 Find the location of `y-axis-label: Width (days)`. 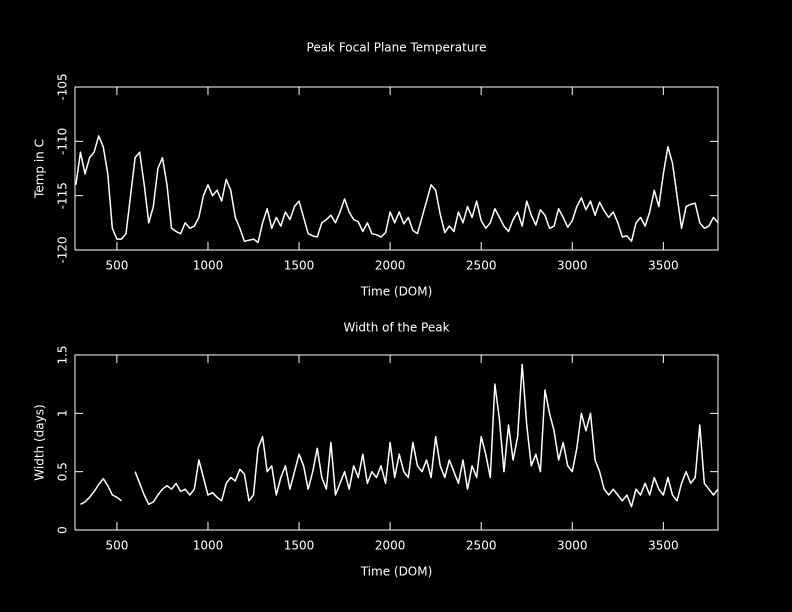

y-axis-label: Width (days) is located at coordinates (40, 442).